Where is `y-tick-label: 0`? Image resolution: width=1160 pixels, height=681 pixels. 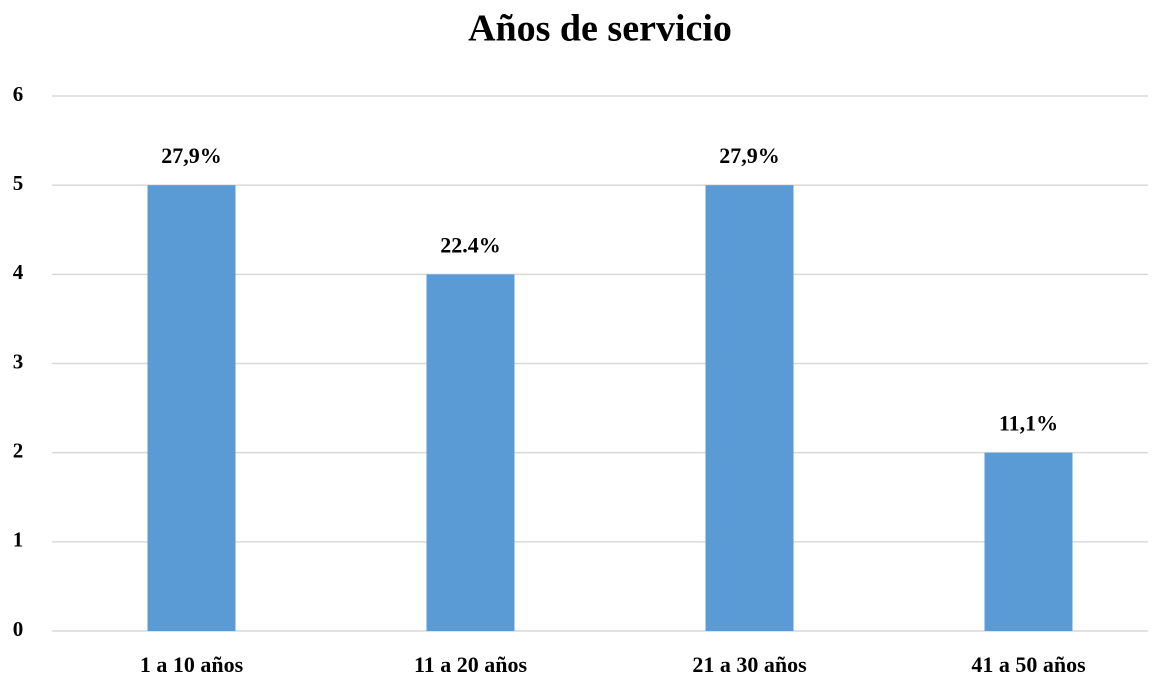 y-tick-label: 0 is located at coordinates (18, 629).